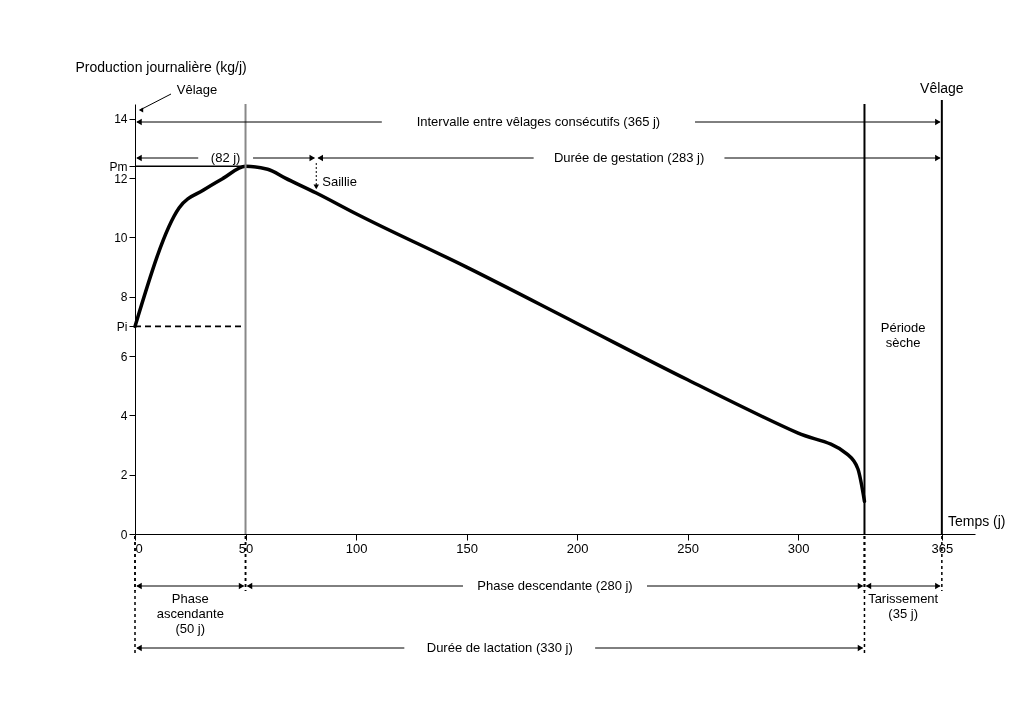  I want to click on y-tick-label: 12, so click(121, 178).